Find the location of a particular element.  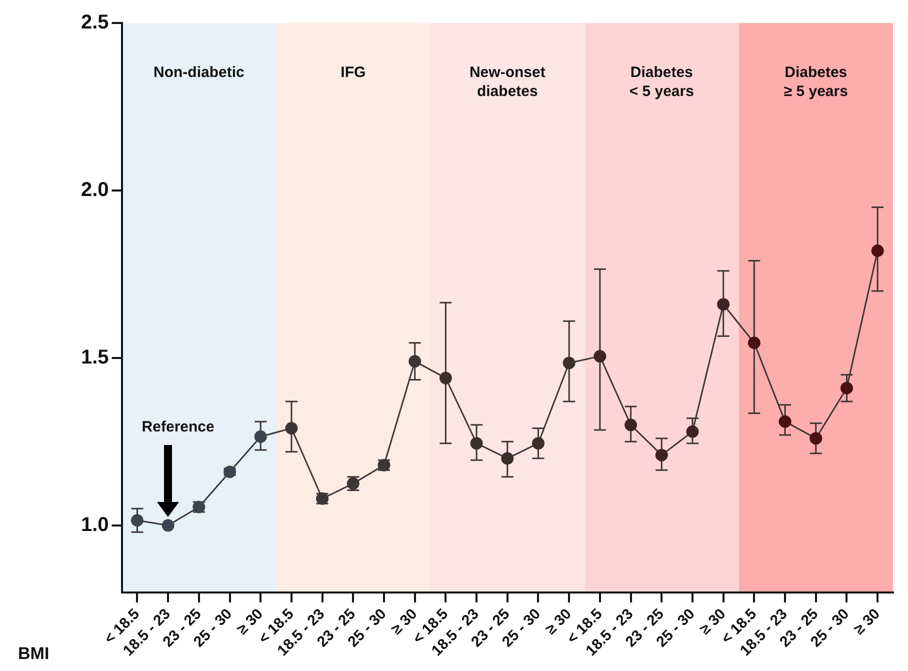

x-axis-title: BMI is located at coordinates (34, 654).